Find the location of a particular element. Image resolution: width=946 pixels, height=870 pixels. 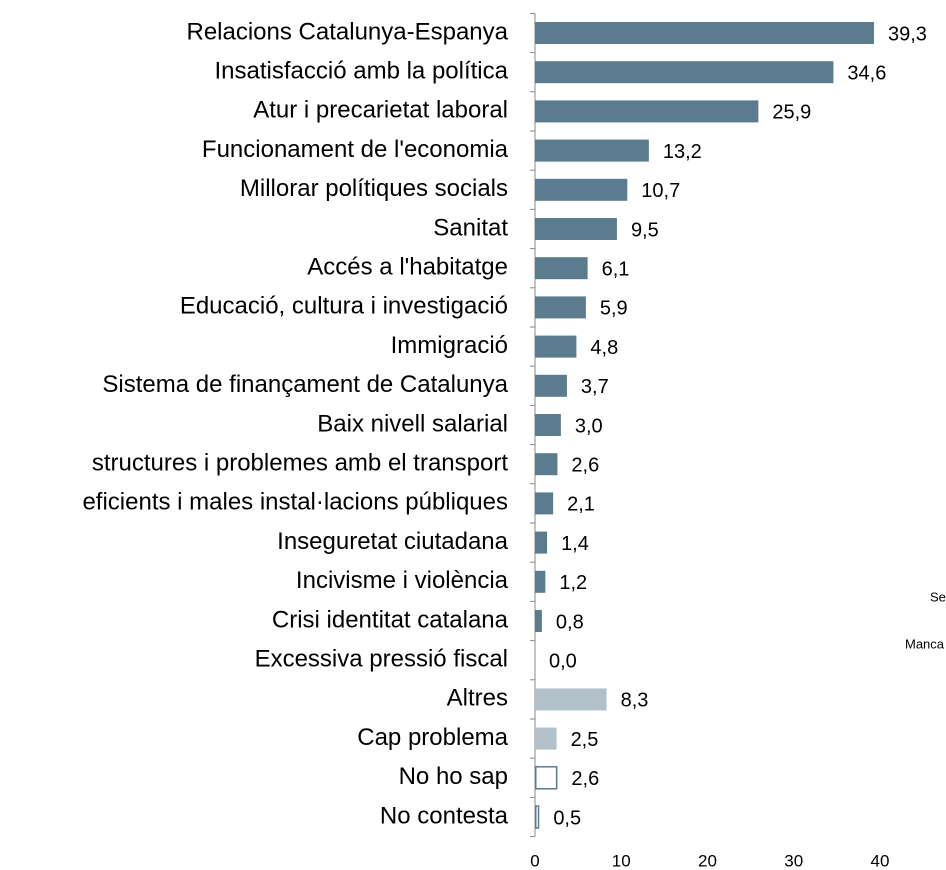

value-label: 1,2 is located at coordinates (573, 583).